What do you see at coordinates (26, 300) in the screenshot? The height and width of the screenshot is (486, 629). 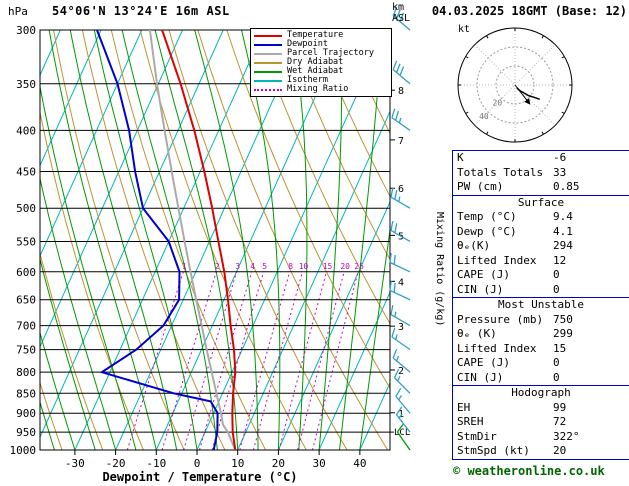 I see `pressure-tick-label: 650` at bounding box center [26, 300].